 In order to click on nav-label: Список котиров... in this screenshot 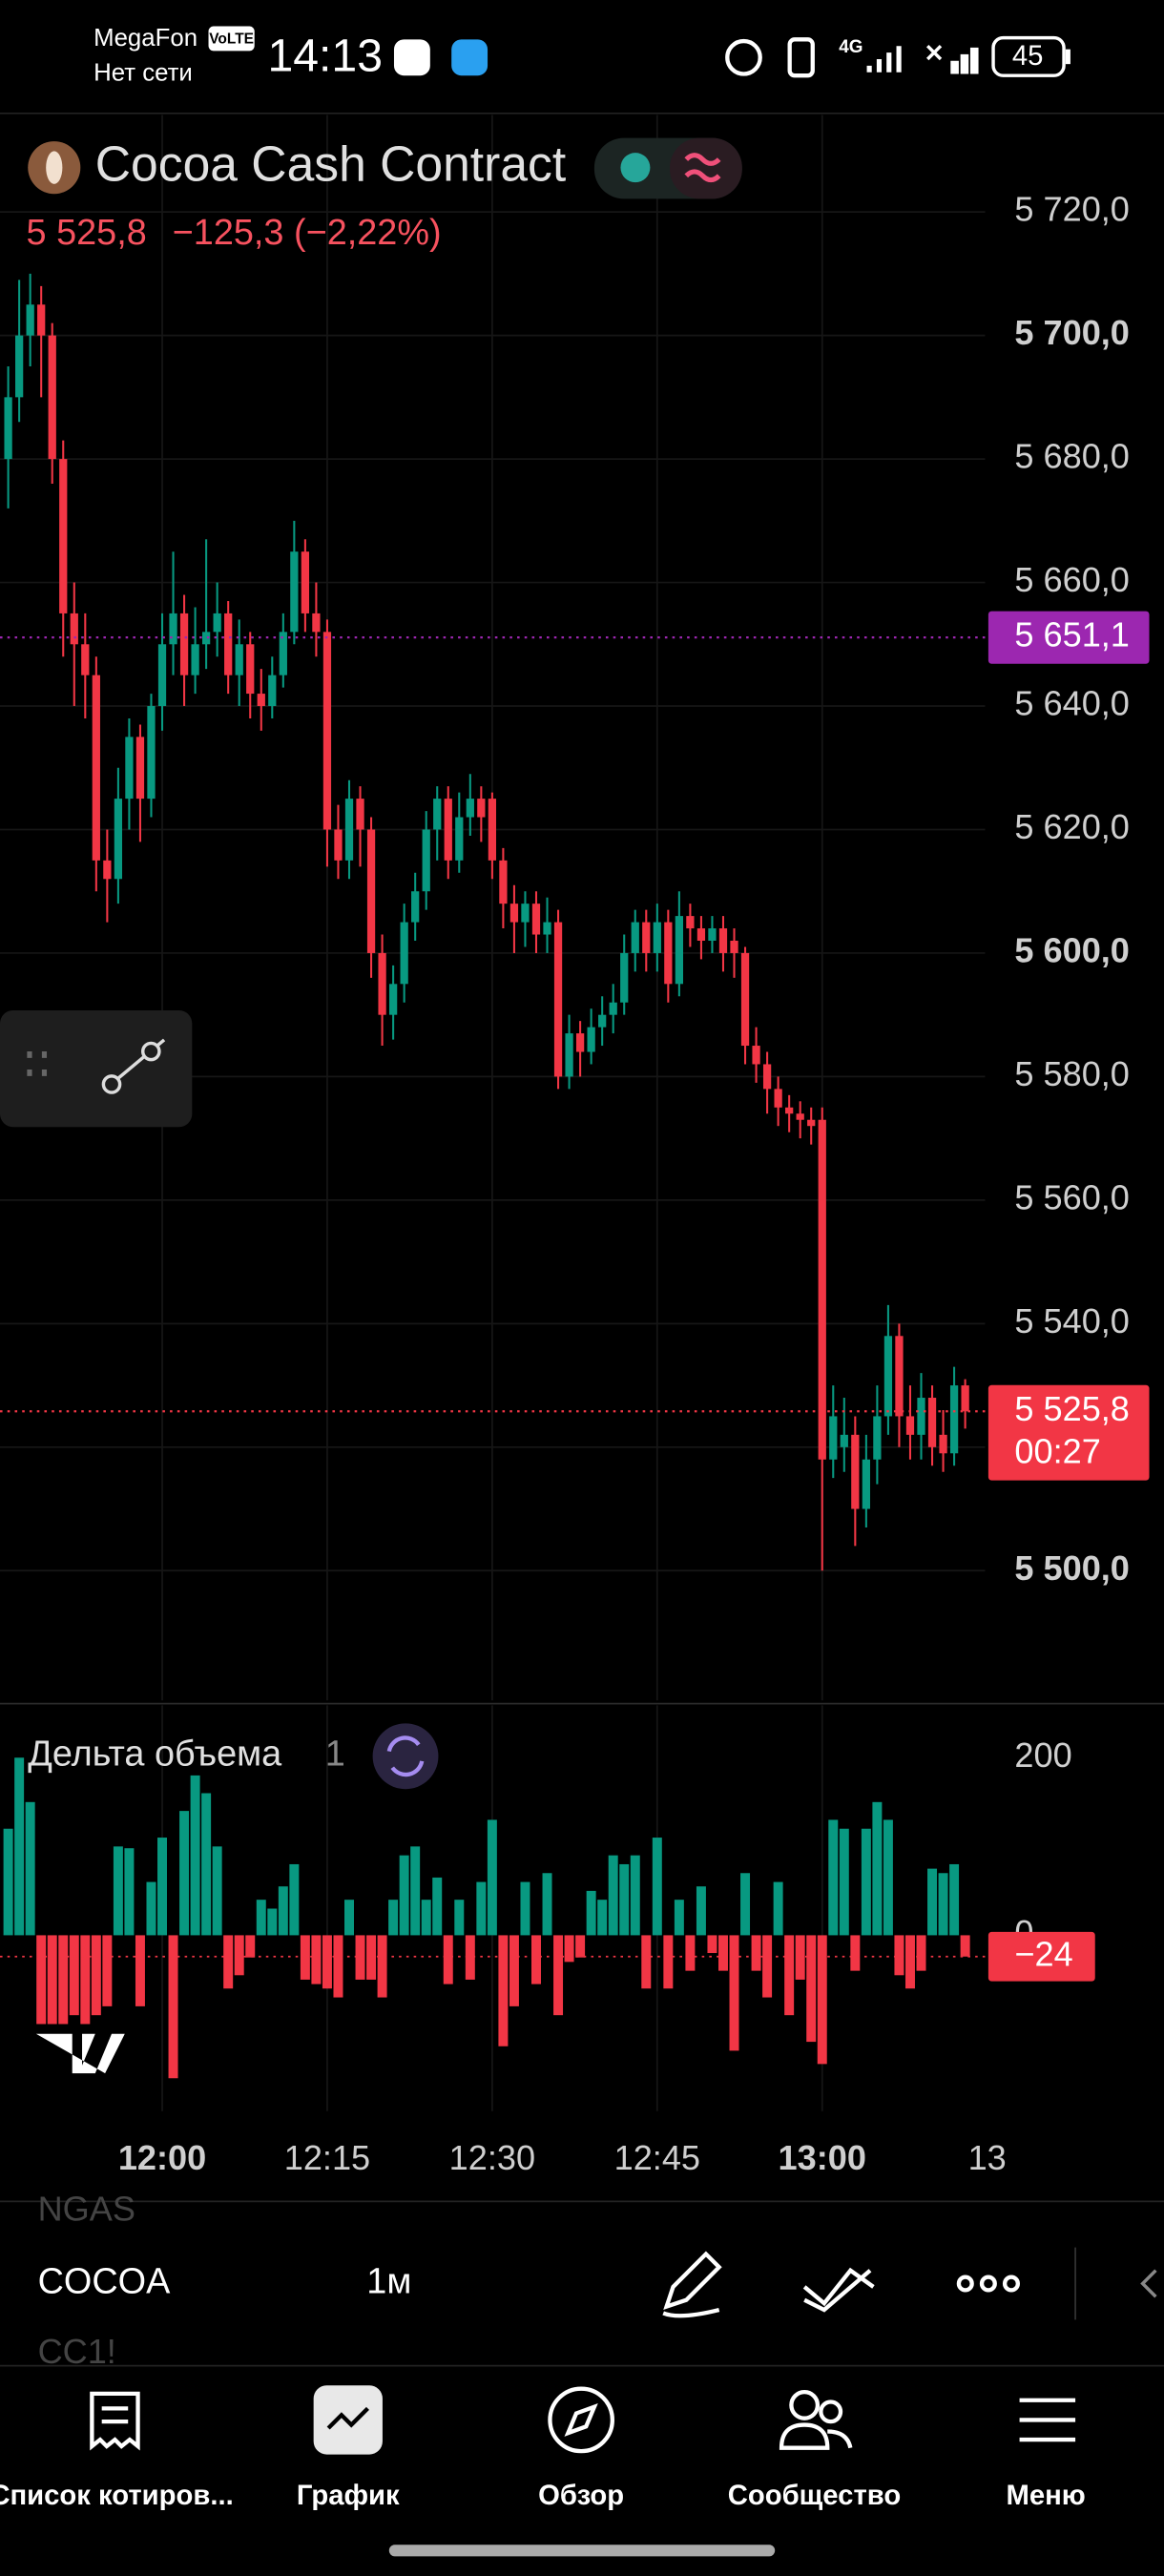, I will do `click(117, 2496)`.